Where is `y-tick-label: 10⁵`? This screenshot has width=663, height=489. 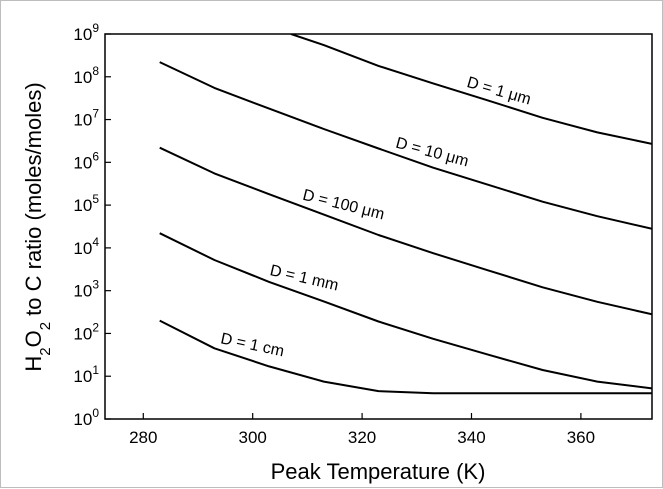 y-tick-label: 10⁵ is located at coordinates (86, 203).